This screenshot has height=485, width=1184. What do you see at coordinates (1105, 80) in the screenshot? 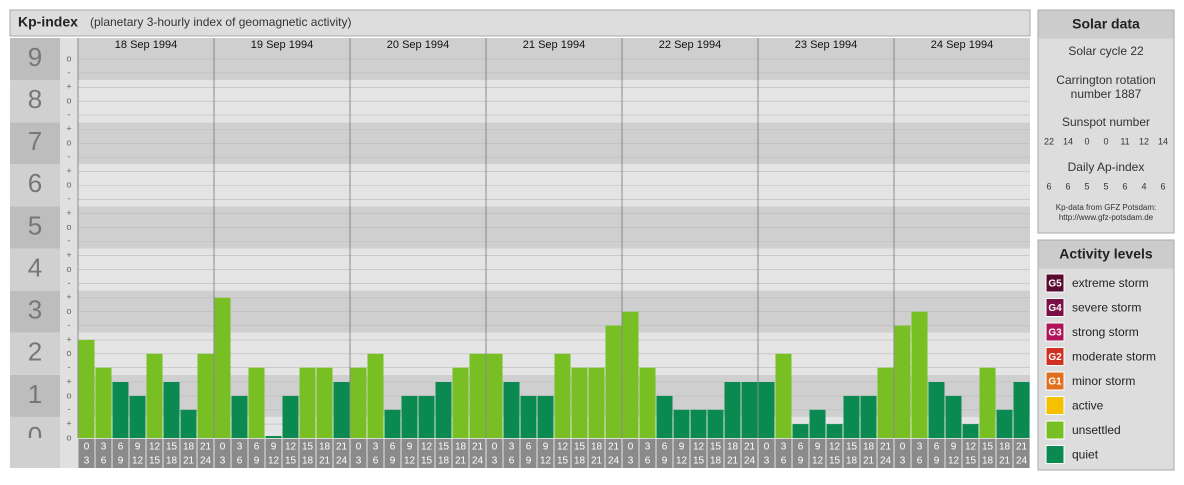
I see `carrington: Carrington rotation` at bounding box center [1105, 80].